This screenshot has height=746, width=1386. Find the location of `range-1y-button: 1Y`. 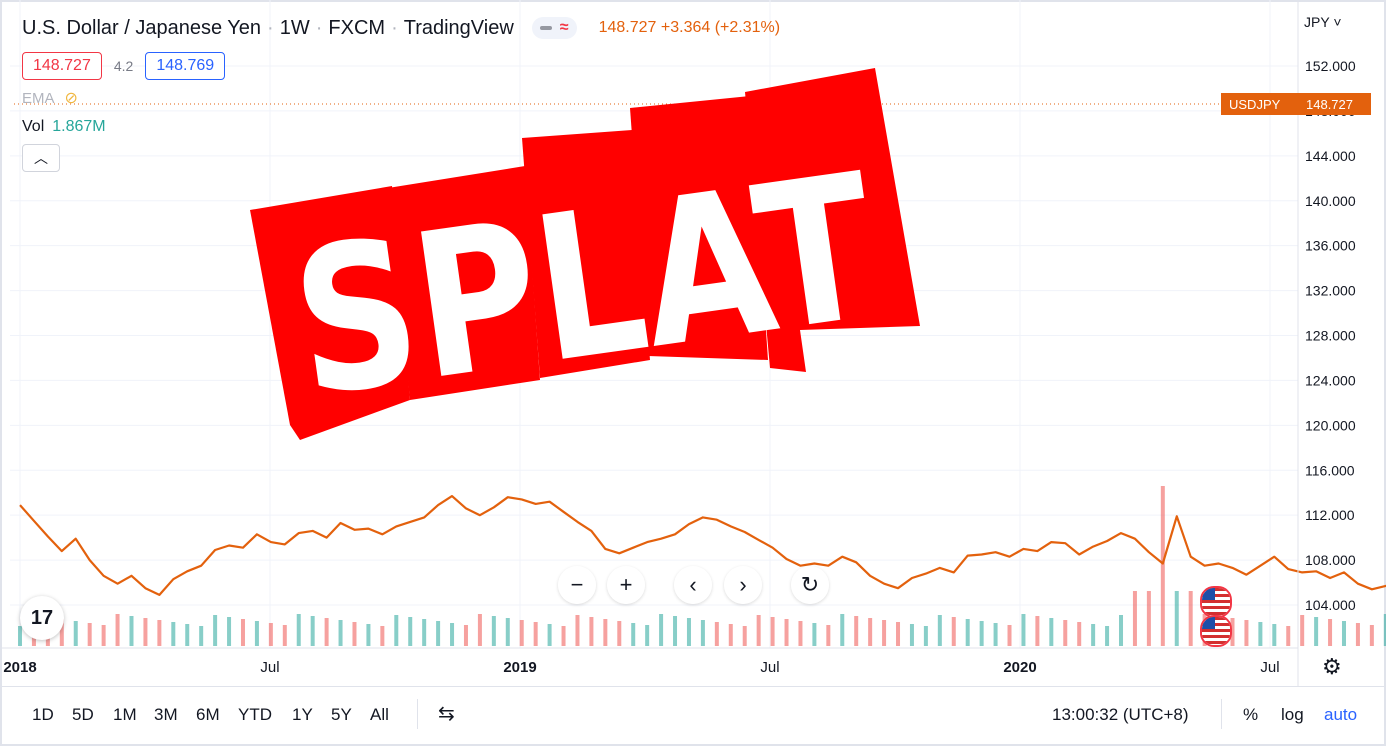

range-1y-button: 1Y is located at coordinates (302, 714).